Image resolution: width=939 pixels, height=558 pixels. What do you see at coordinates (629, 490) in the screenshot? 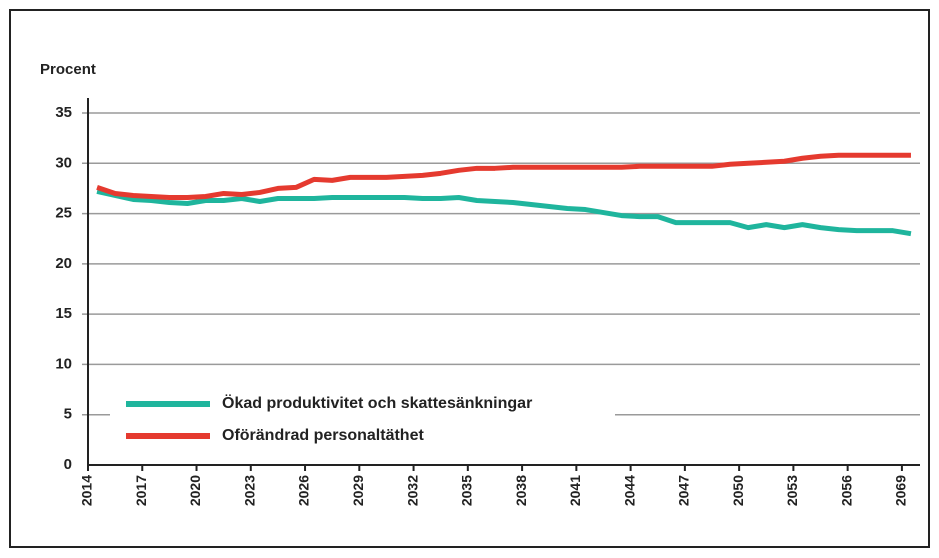
I see `x-tick-label: 2044` at bounding box center [629, 490].